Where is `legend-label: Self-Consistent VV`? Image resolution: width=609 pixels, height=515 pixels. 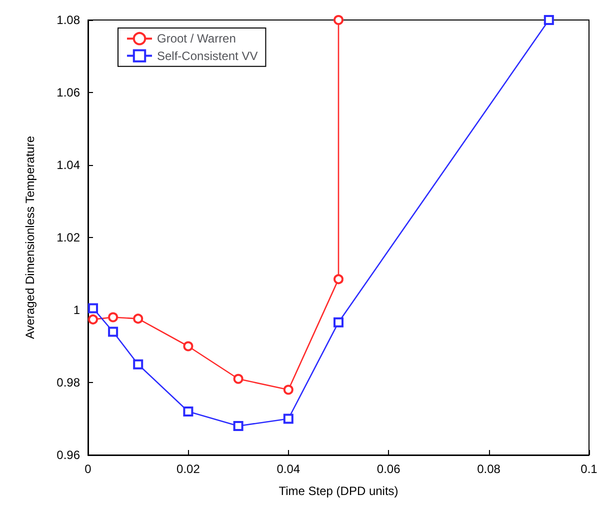 legend-label: Self-Consistent VV is located at coordinates (207, 55).